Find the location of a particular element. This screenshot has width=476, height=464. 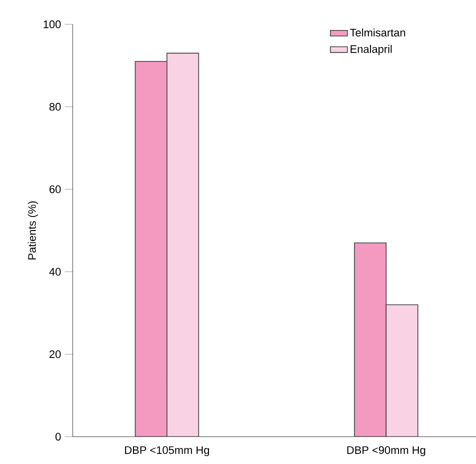

y-tick-label: 20 is located at coordinates (55, 354).